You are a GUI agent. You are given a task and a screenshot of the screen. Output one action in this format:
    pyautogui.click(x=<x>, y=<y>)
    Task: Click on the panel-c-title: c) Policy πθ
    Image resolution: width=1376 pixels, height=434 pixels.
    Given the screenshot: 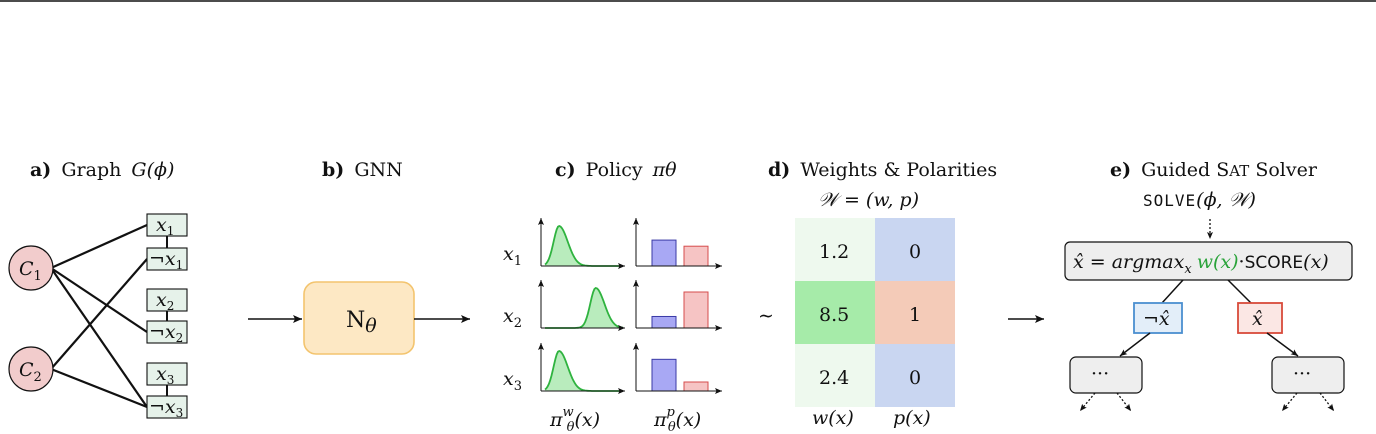 What is the action you would take?
    pyautogui.click(x=616, y=170)
    